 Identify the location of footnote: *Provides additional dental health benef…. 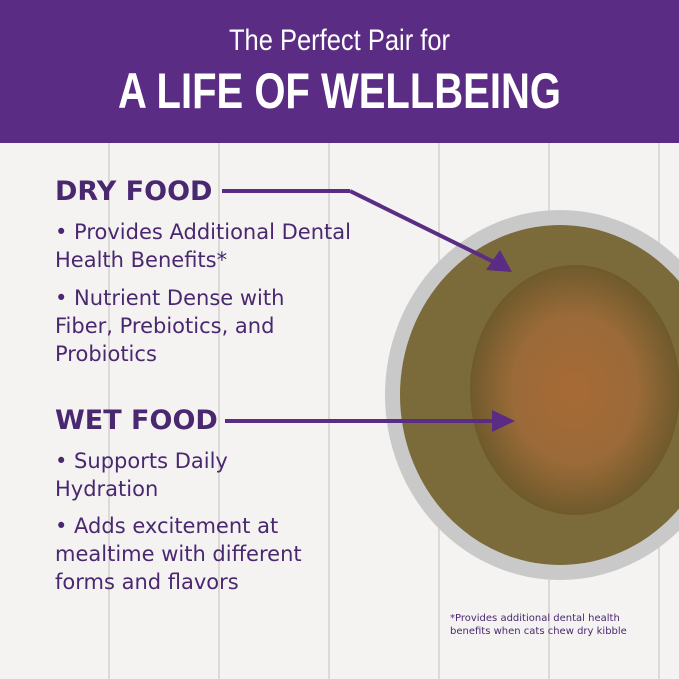
(538, 625).